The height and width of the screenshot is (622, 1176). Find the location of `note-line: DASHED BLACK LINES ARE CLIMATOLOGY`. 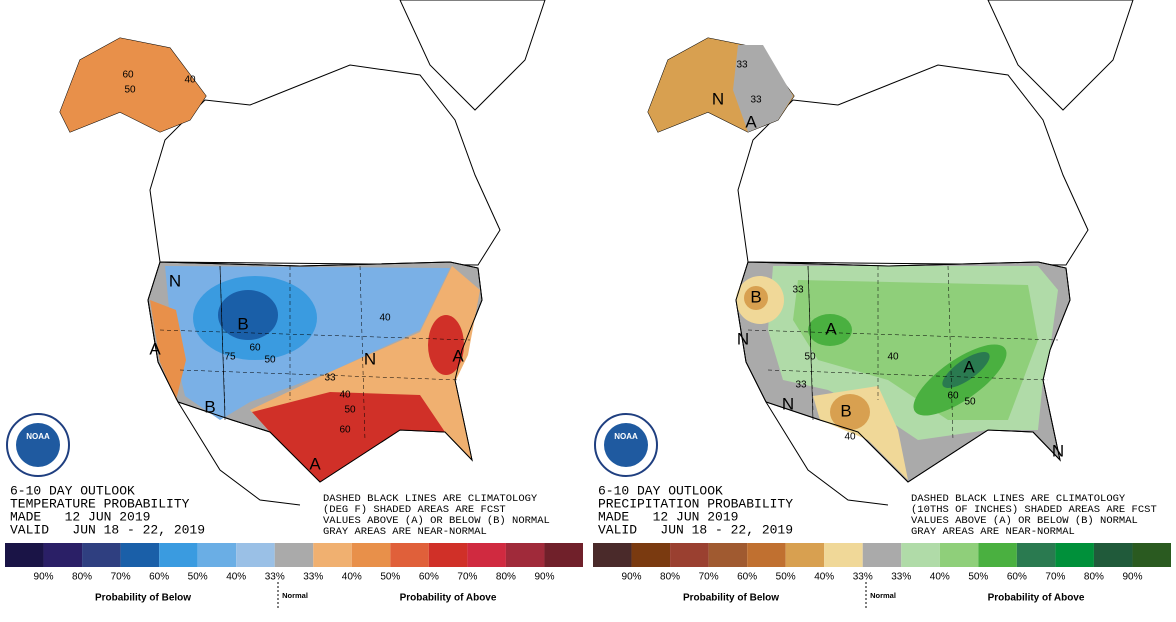

note-line: DASHED BLACK LINES ARE CLIMATOLOGY is located at coordinates (1018, 499).